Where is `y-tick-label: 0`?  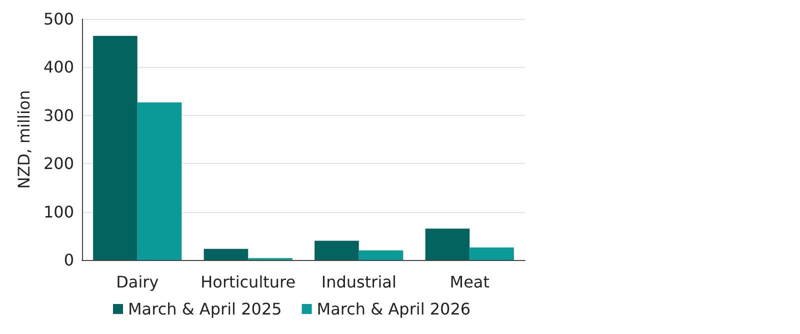
y-tick-label: 0 is located at coordinates (69, 260).